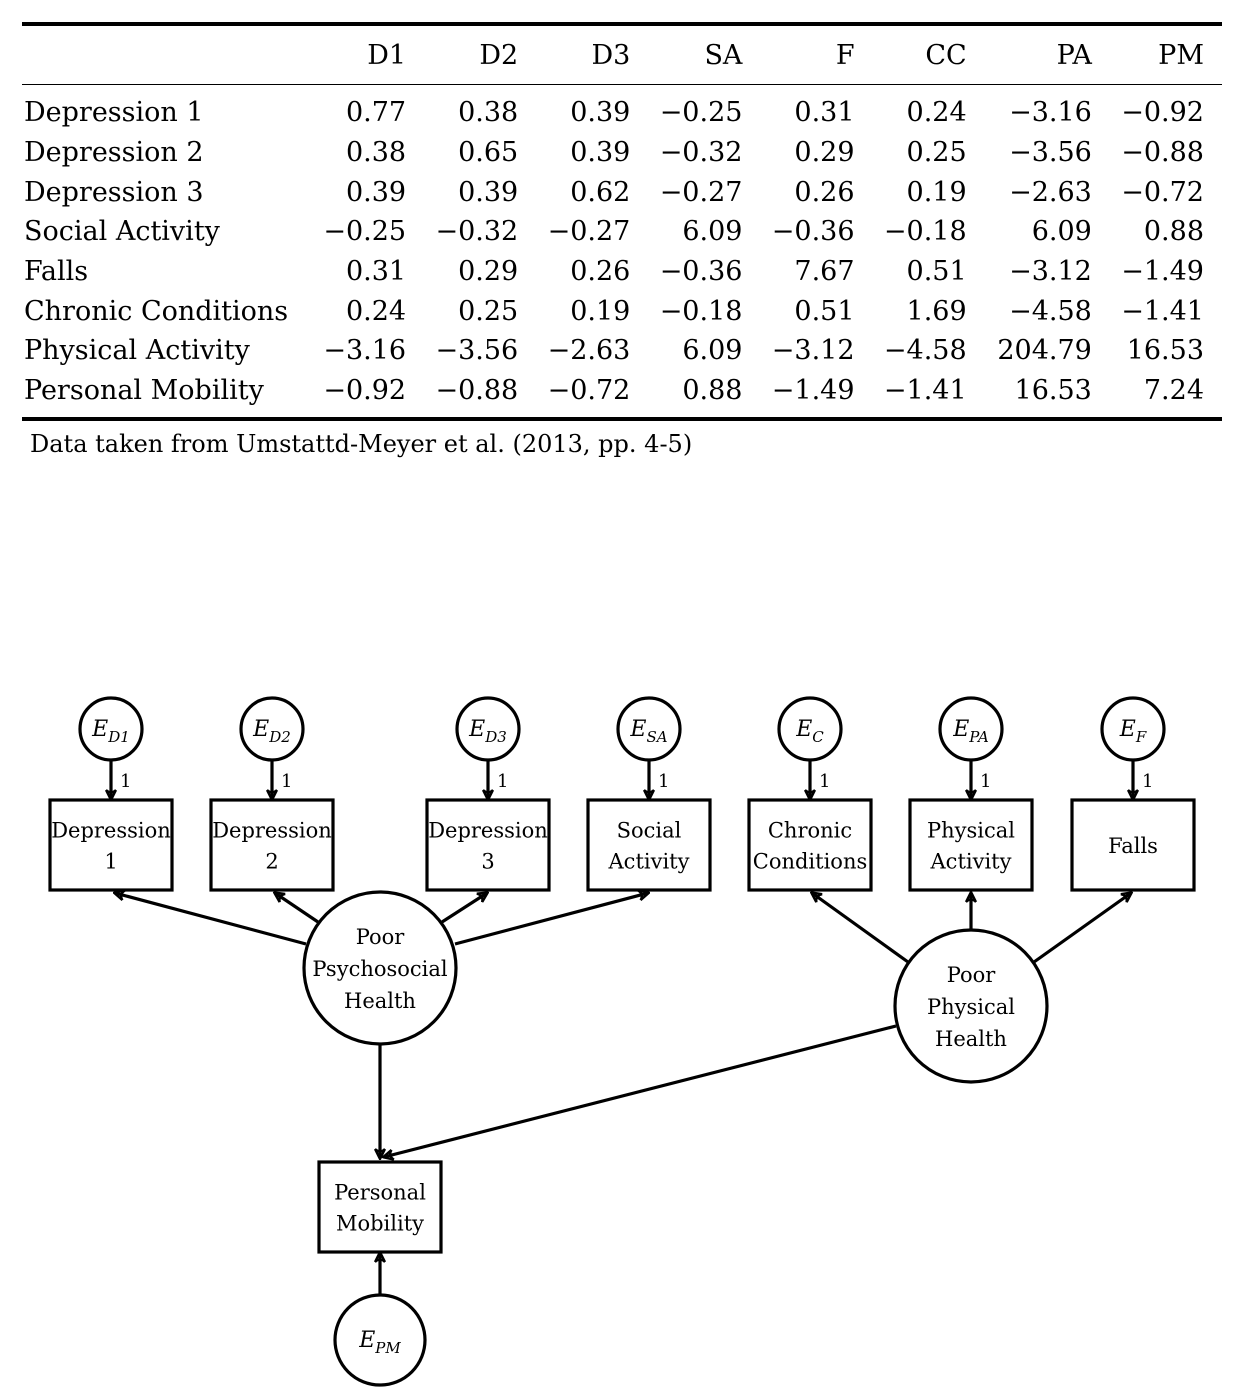 The image size is (1256, 1400). Describe the element at coordinates (971, 1007) in the screenshot. I see `poor-physical-health-label: Physical` at that location.